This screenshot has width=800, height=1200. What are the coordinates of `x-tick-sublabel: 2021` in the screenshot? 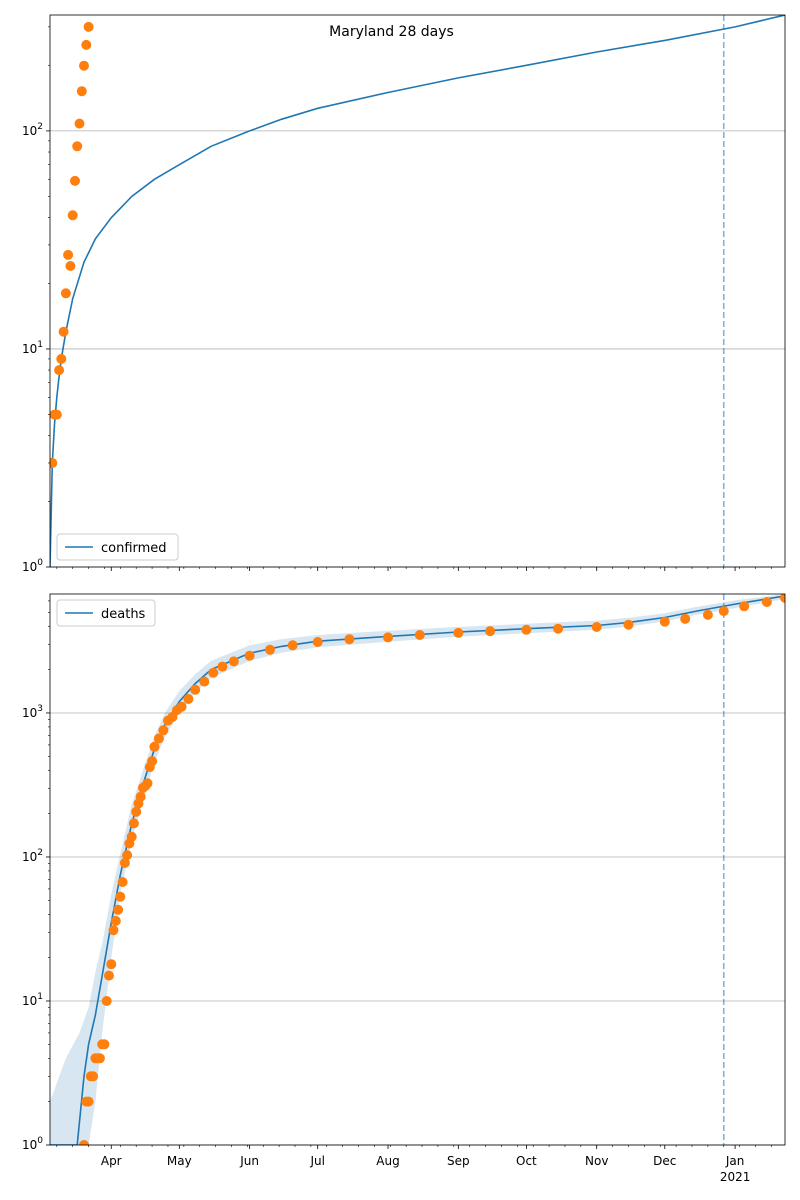 It's located at (735, 1177).